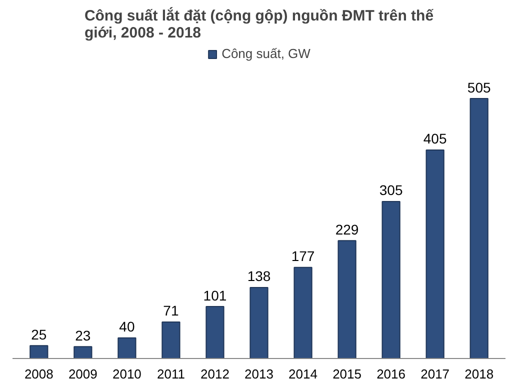 The height and width of the screenshot is (383, 519). Describe the element at coordinates (83, 374) in the screenshot. I see `x-tick-label: 2009` at that location.